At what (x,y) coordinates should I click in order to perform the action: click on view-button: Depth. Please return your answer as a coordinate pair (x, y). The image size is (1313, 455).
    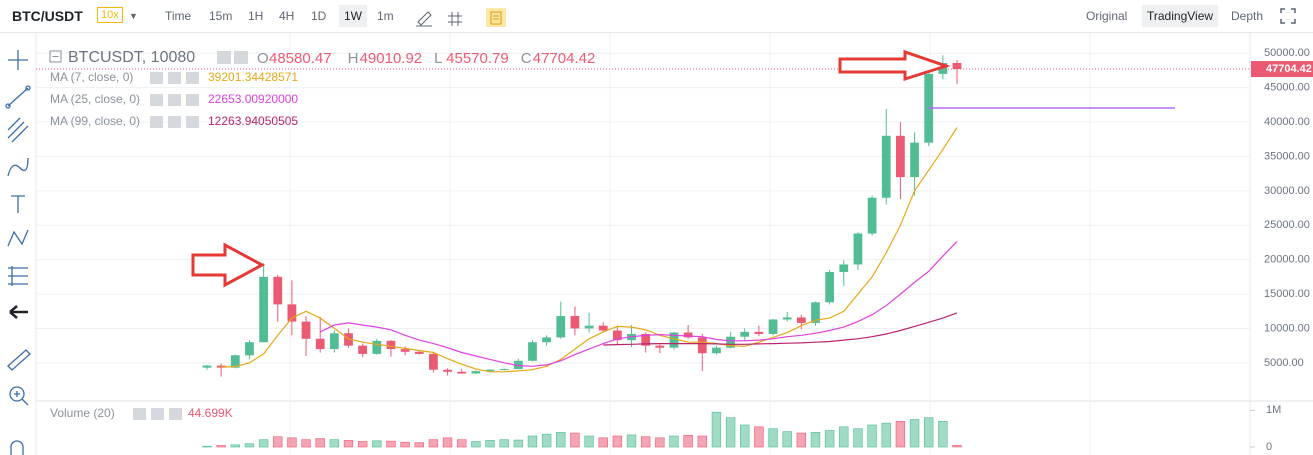
    Looking at the image, I should click on (1247, 16).